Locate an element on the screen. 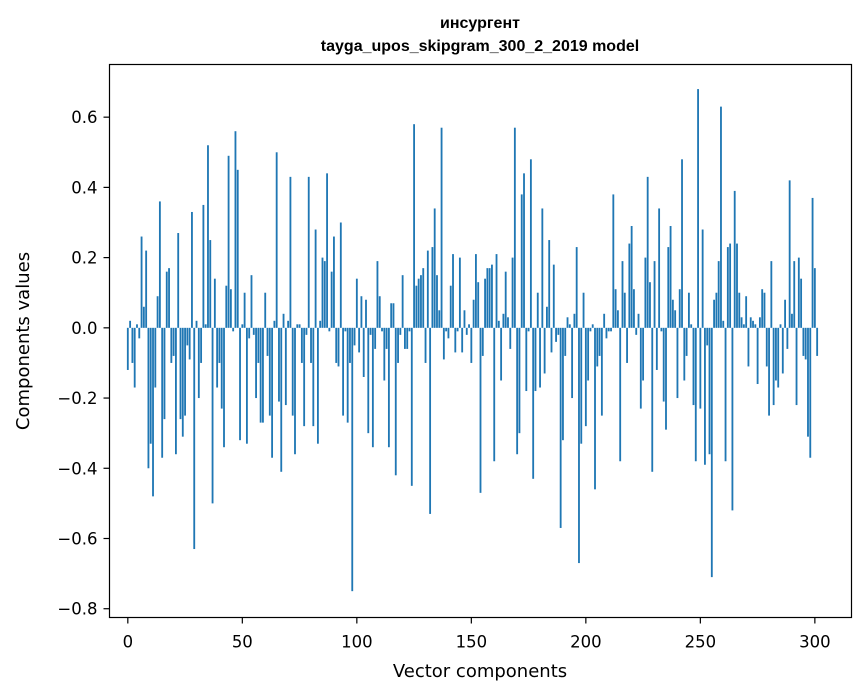  y-tick-label: 0.4 is located at coordinates (84, 187).